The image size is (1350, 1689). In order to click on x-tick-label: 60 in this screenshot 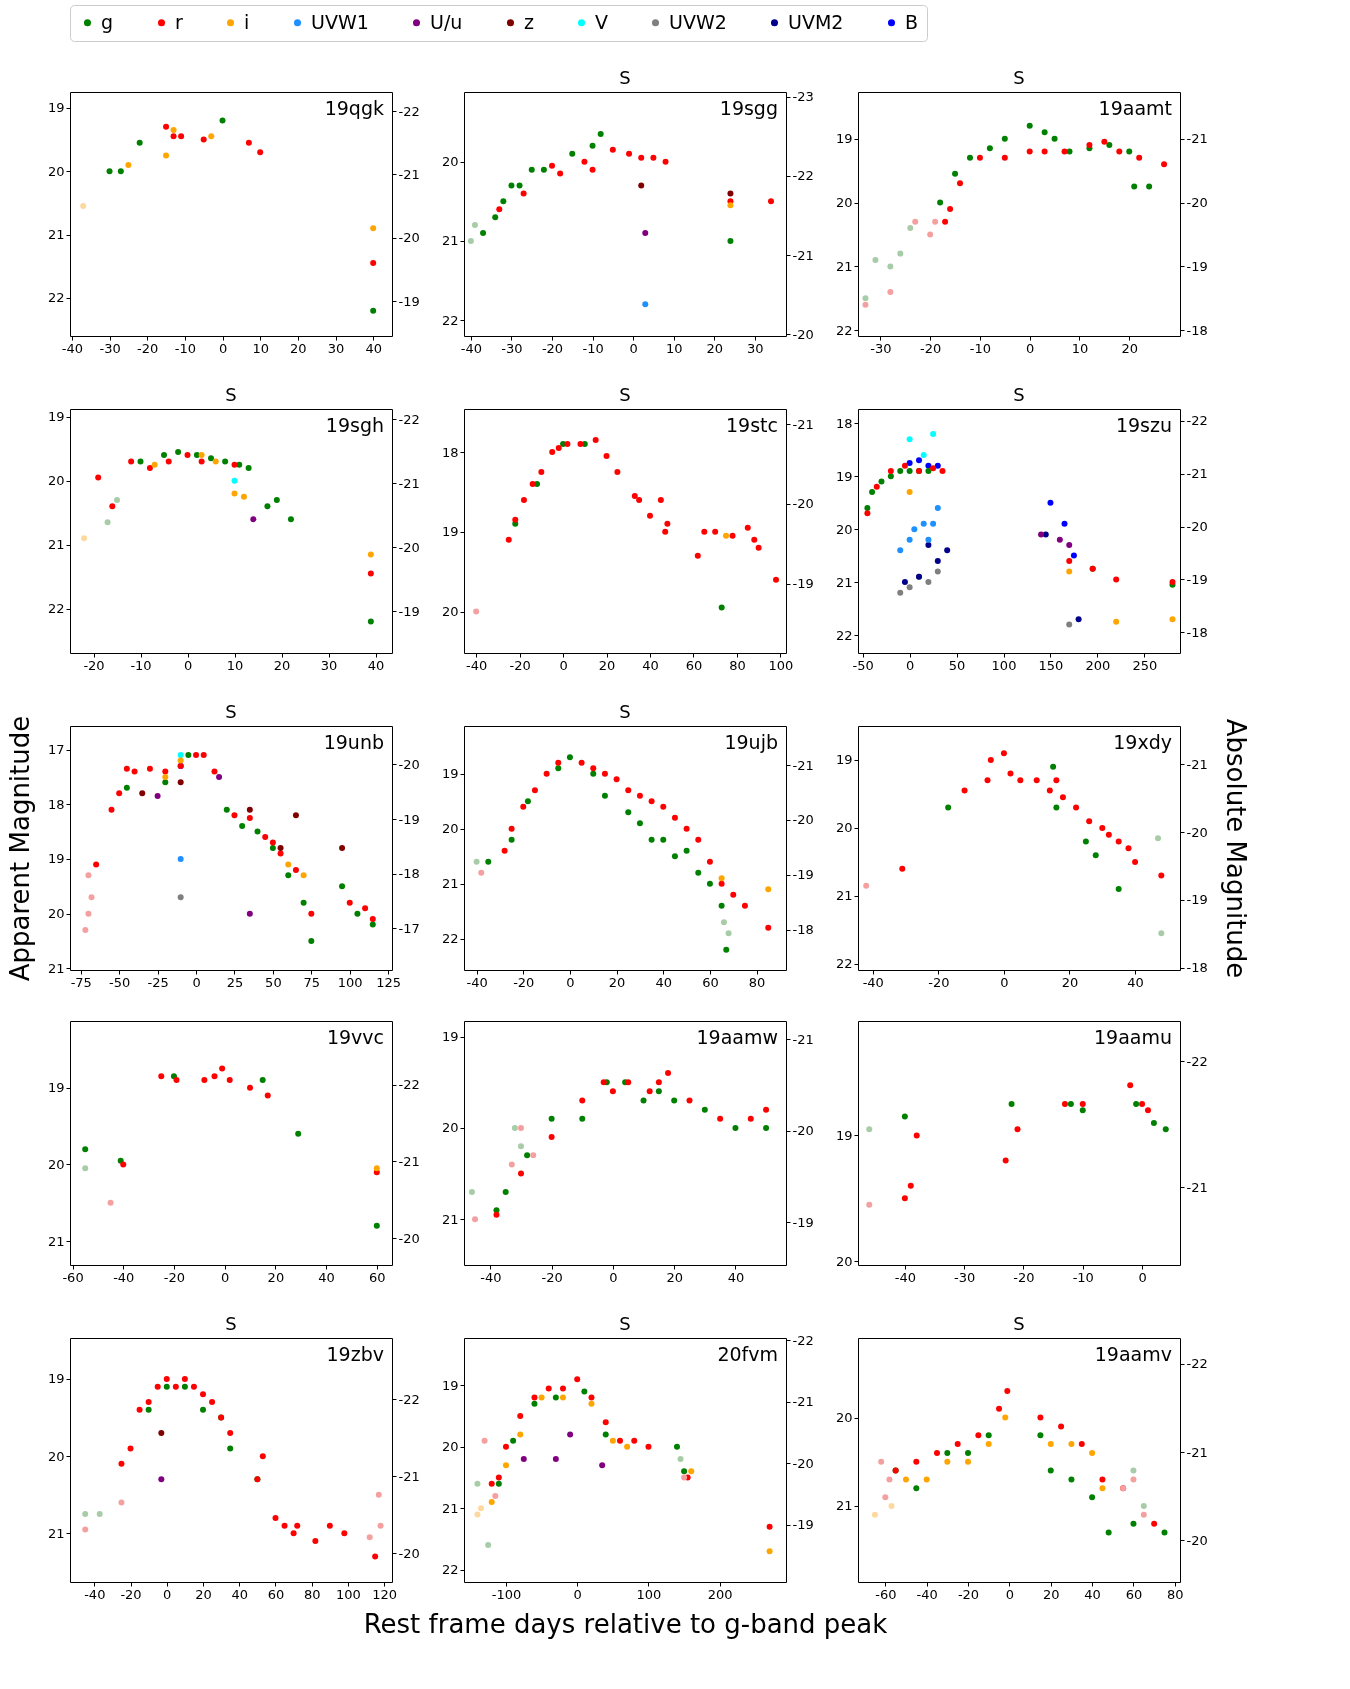, I will do `click(1134, 1594)`.